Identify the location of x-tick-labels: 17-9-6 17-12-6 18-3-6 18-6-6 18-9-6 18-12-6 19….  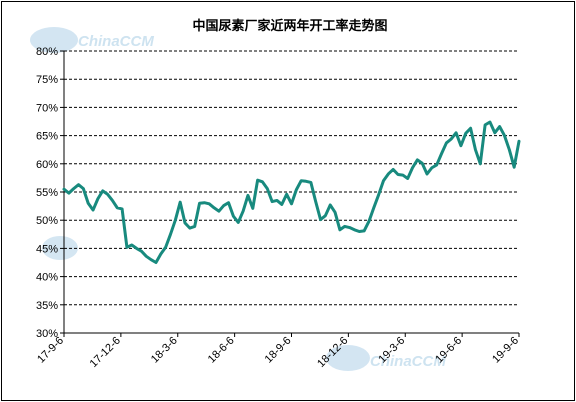
(278, 352).